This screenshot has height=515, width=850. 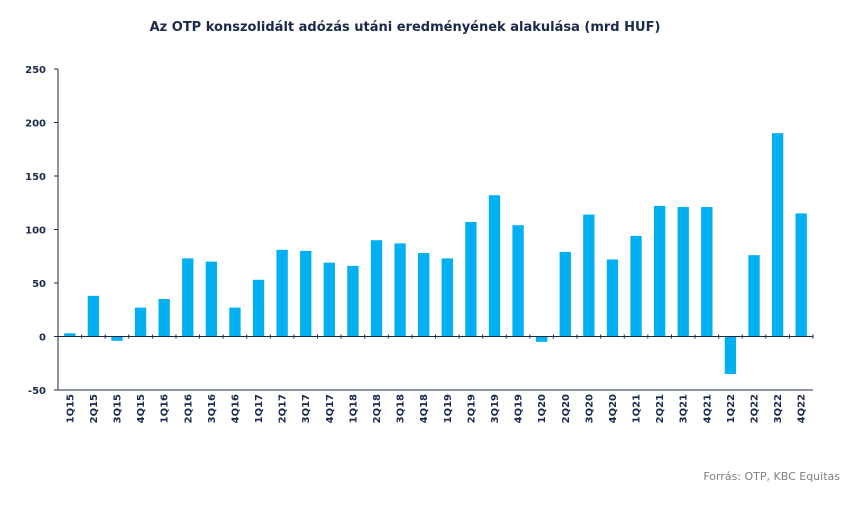 I want to click on y-tick-label: -50, so click(x=37, y=391).